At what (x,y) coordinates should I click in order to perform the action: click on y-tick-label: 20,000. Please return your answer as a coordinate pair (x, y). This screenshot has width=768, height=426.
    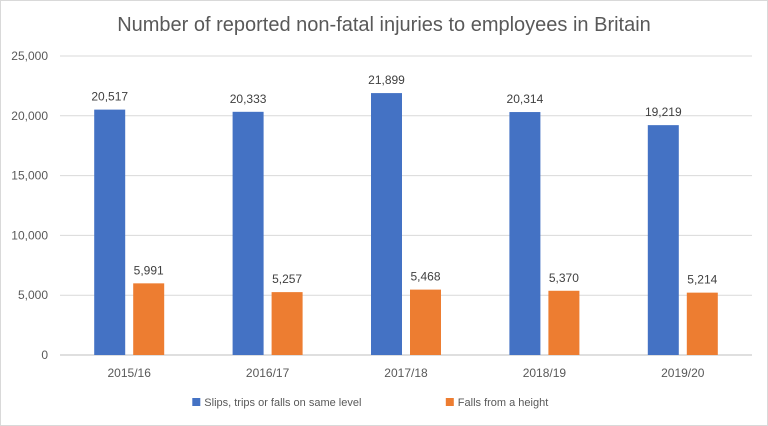
    Looking at the image, I should click on (29, 116).